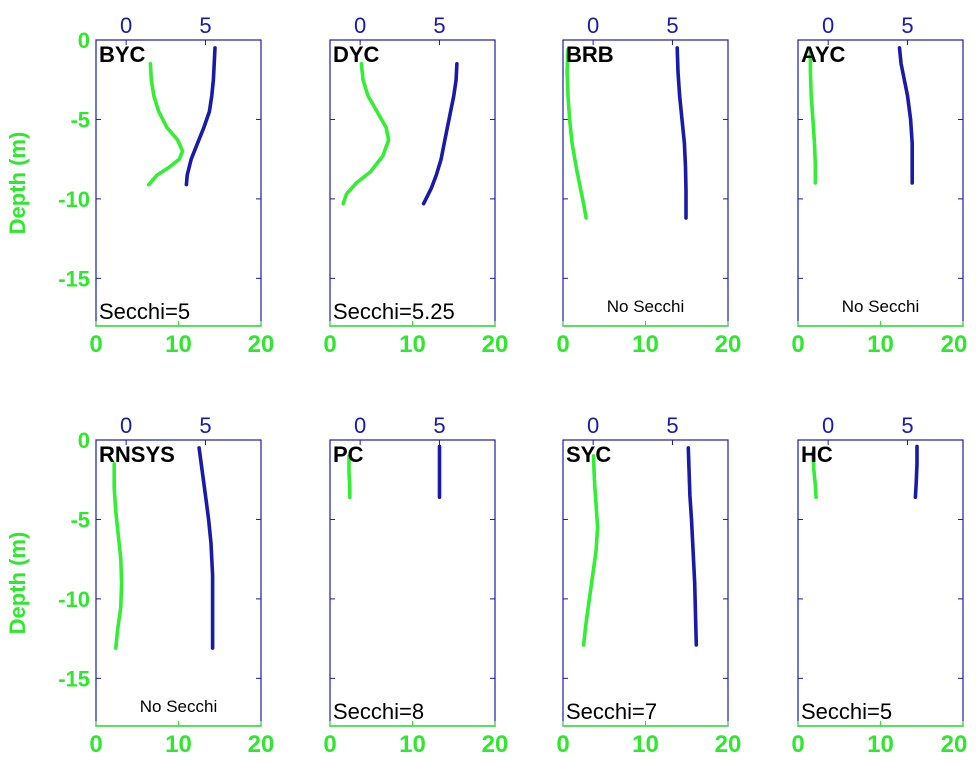  What do you see at coordinates (394, 311) in the screenshot?
I see `secchi-label: Secchi=5.25` at bounding box center [394, 311].